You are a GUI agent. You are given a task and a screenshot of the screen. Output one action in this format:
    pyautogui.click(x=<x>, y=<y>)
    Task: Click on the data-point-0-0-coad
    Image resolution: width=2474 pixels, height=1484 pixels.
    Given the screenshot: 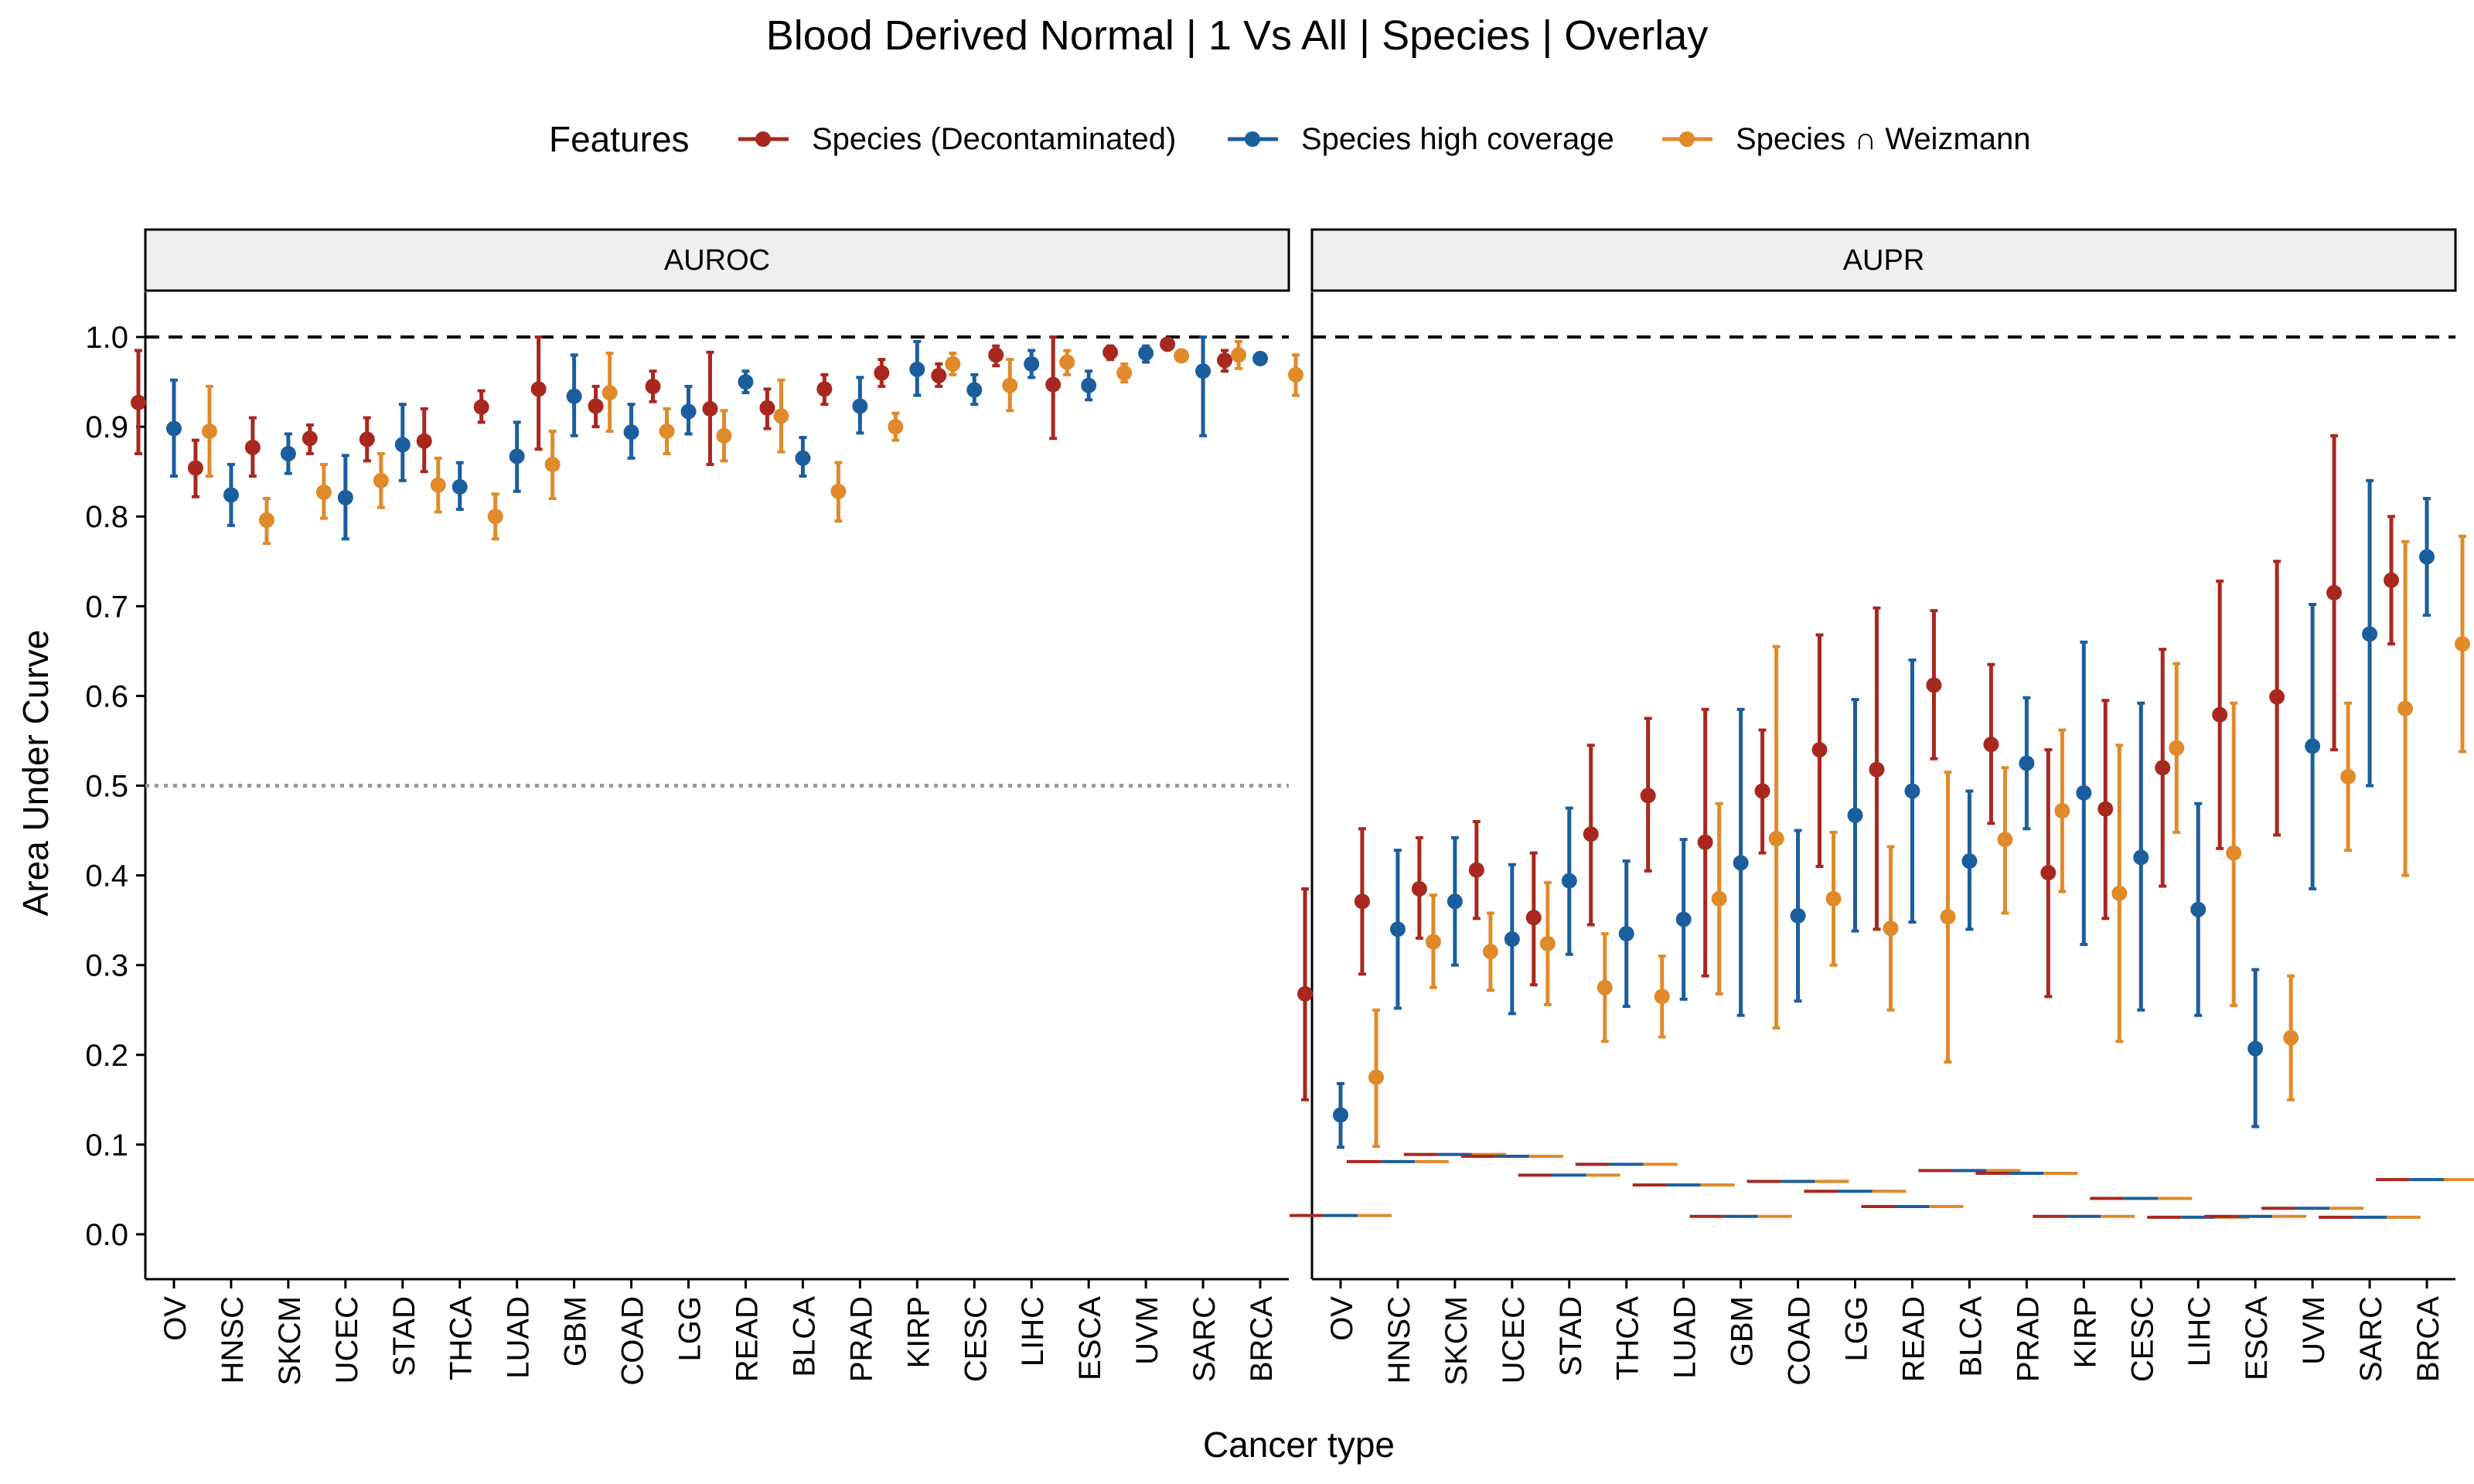 What is the action you would take?
    pyautogui.click(x=596, y=406)
    